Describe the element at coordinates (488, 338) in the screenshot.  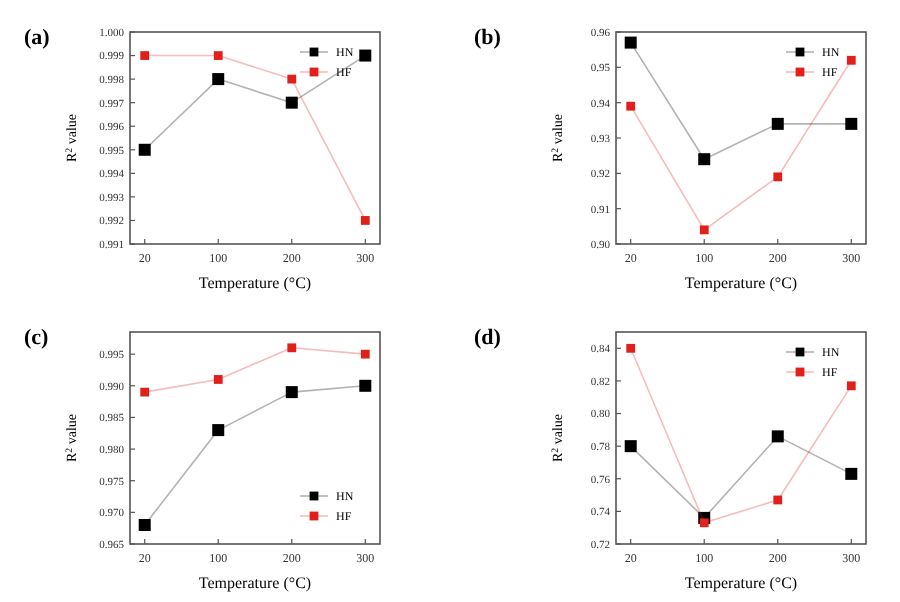
I see `chart-title: (d)` at that location.